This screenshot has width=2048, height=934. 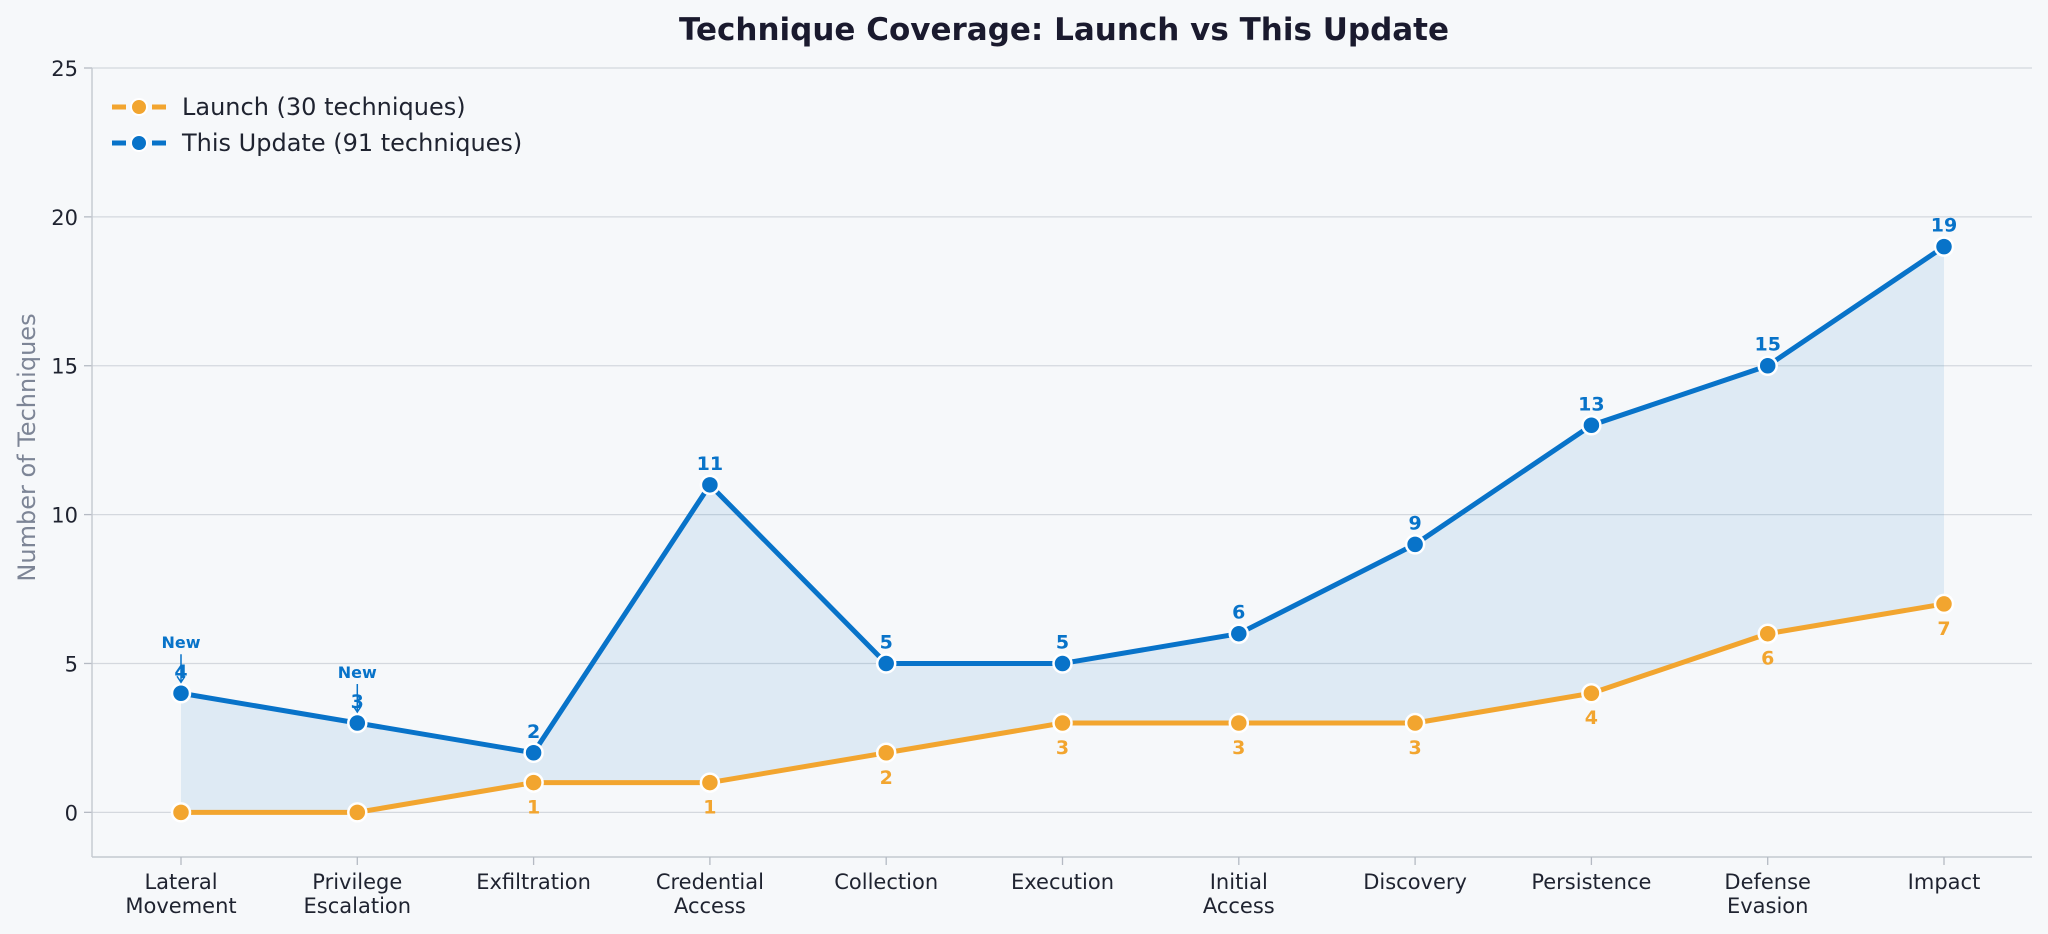 I want to click on data-label: 9, so click(x=1414, y=523).